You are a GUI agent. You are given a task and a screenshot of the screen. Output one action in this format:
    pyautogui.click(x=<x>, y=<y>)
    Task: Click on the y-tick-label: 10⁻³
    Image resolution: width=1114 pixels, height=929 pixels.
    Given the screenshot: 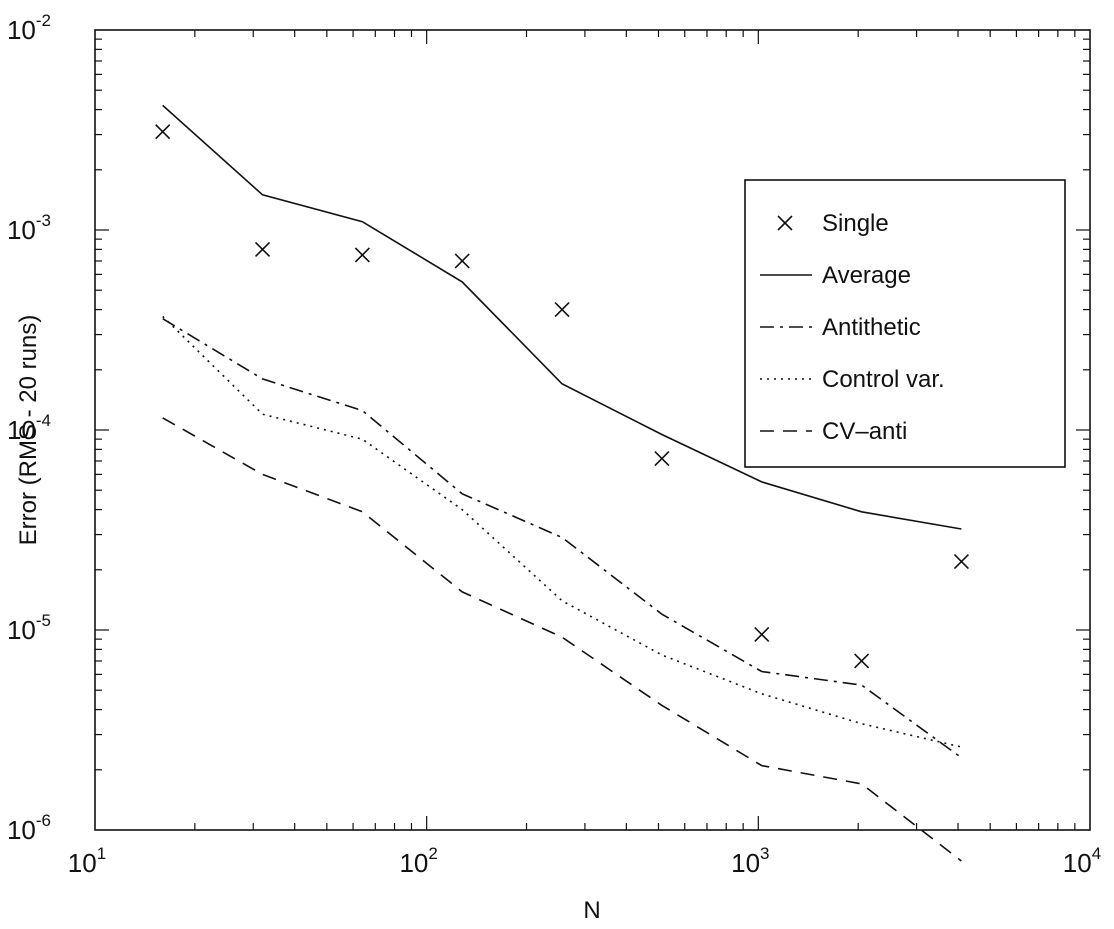 What is the action you would take?
    pyautogui.click(x=29, y=228)
    